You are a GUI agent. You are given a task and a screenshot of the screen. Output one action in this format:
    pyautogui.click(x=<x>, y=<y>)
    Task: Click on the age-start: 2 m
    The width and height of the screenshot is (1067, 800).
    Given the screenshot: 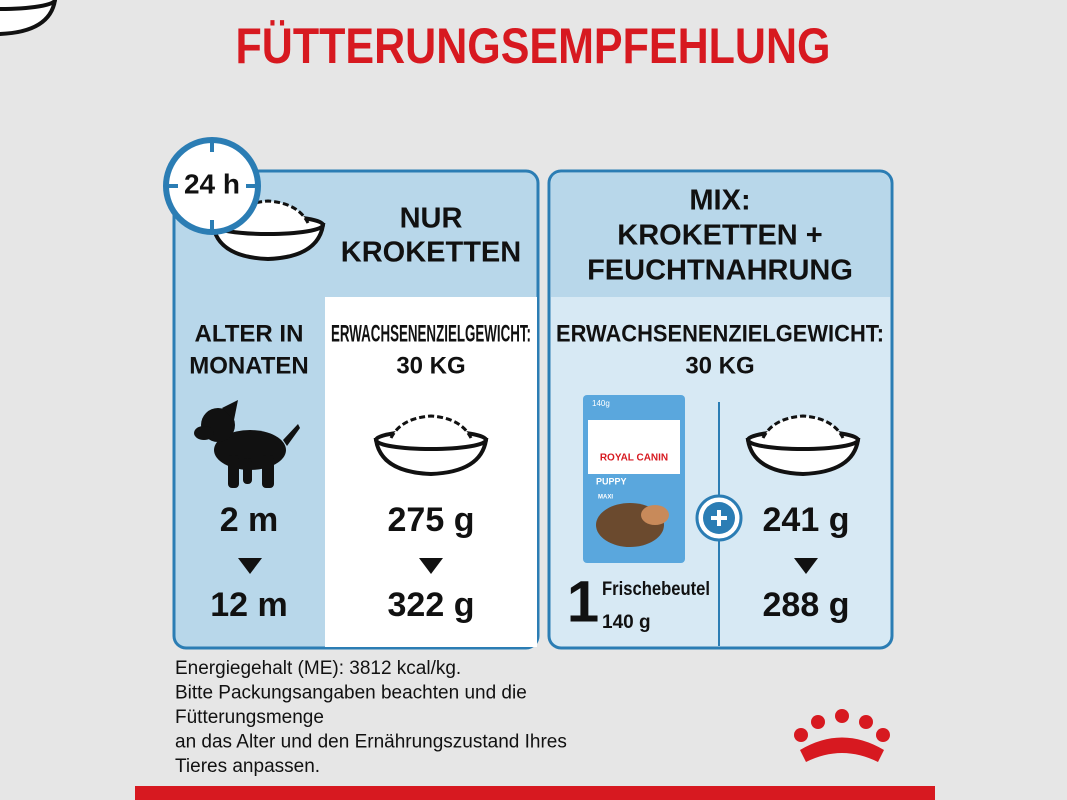 What is the action you would take?
    pyautogui.click(x=249, y=520)
    